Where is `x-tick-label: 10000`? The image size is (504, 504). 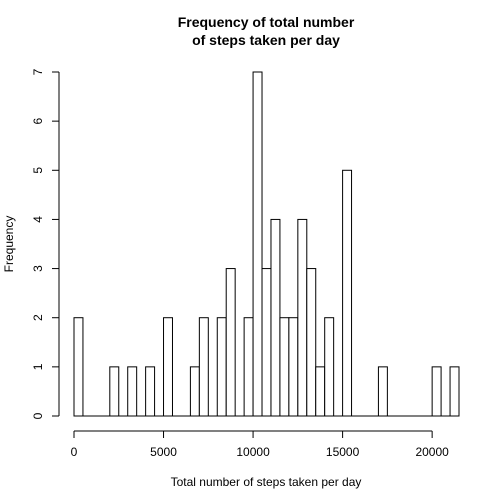 x-tick-label: 10000 is located at coordinates (253, 452).